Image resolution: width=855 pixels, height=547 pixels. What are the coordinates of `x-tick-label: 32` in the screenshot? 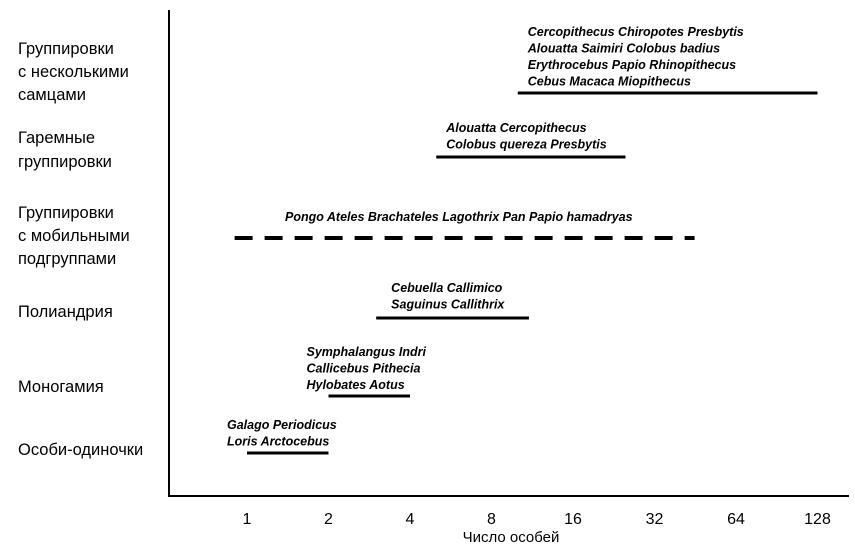 It's located at (655, 519).